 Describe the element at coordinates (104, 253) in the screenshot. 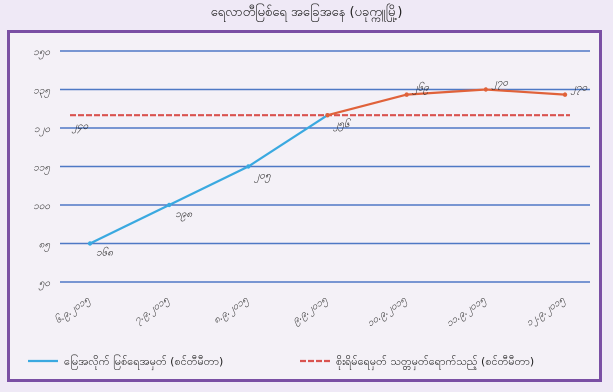

I see `data-label: ၁၆၈` at that location.